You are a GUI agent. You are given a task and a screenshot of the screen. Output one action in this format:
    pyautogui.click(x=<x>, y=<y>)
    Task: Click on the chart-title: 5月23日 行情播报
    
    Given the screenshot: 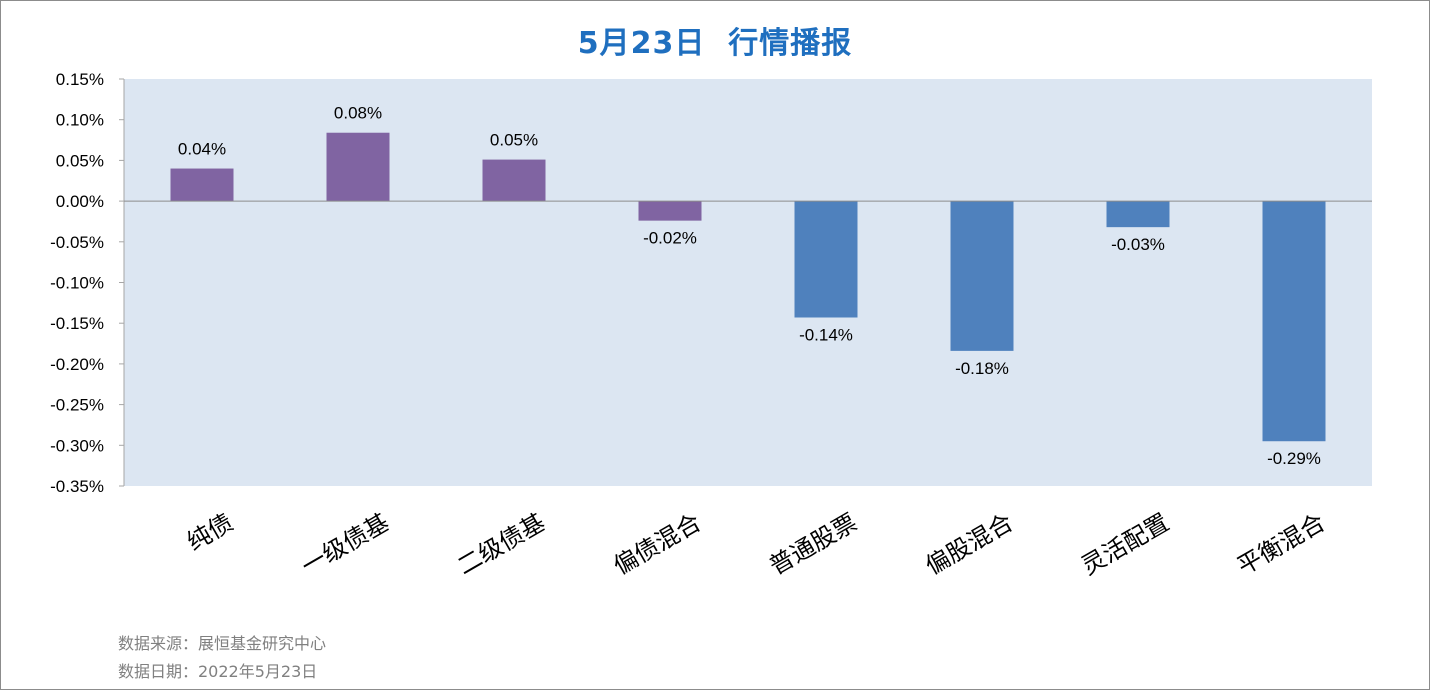 What is the action you would take?
    pyautogui.click(x=715, y=43)
    